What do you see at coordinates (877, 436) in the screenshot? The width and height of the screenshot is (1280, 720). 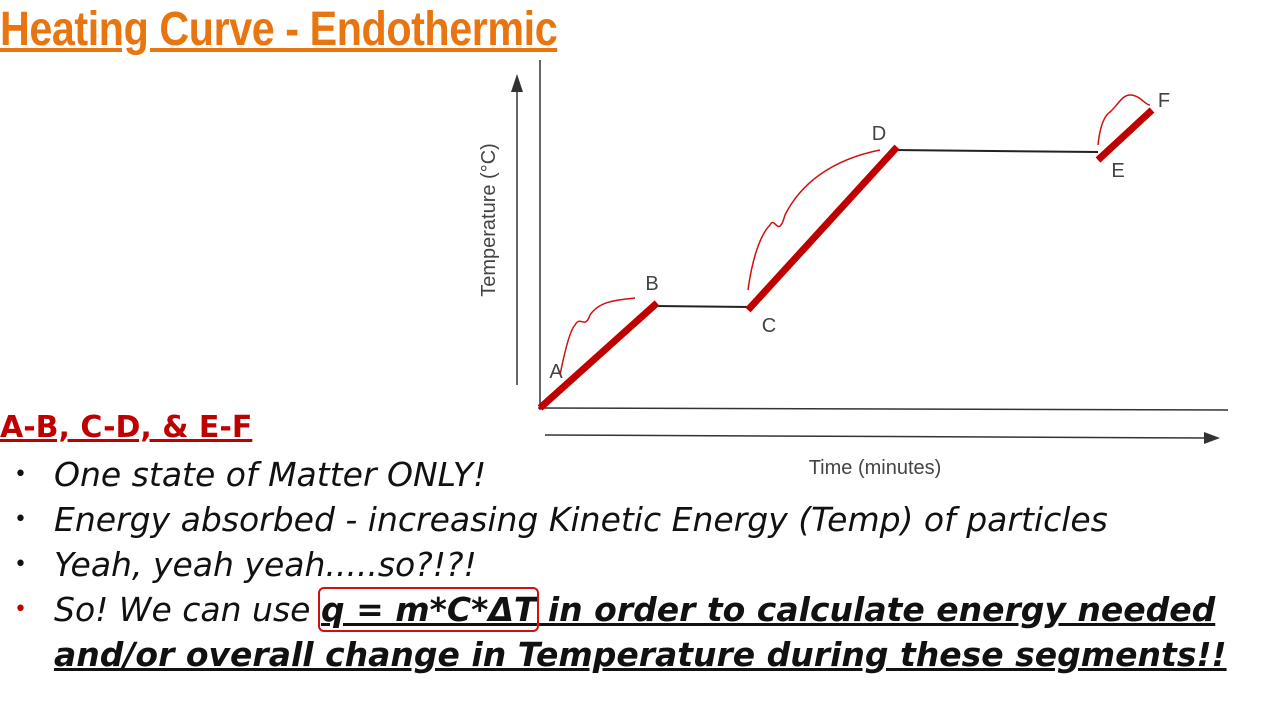 I see `x-arrow` at bounding box center [877, 436].